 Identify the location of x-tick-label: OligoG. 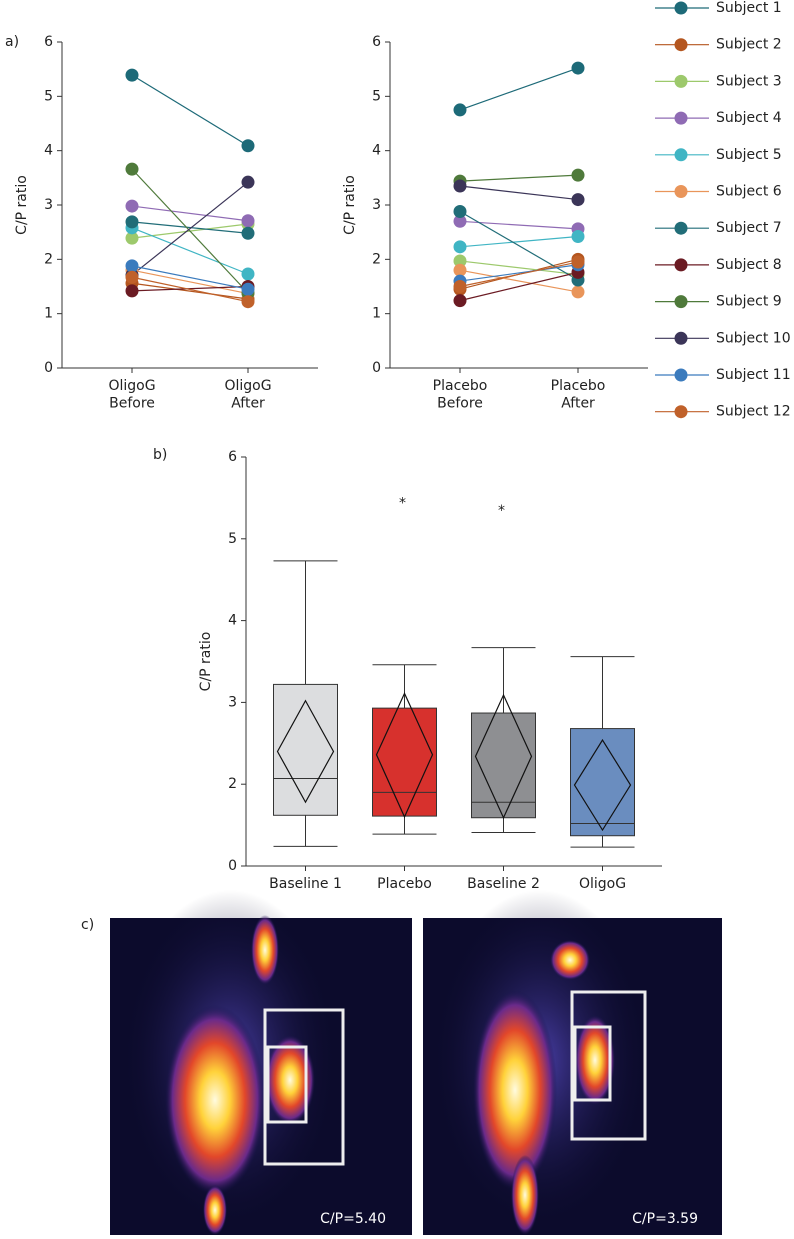
(602, 884).